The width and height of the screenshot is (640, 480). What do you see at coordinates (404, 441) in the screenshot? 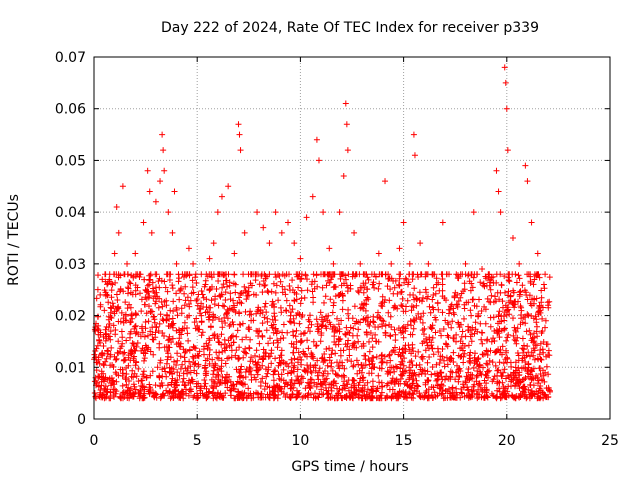
I see `x-tick-label: 15` at bounding box center [404, 441].